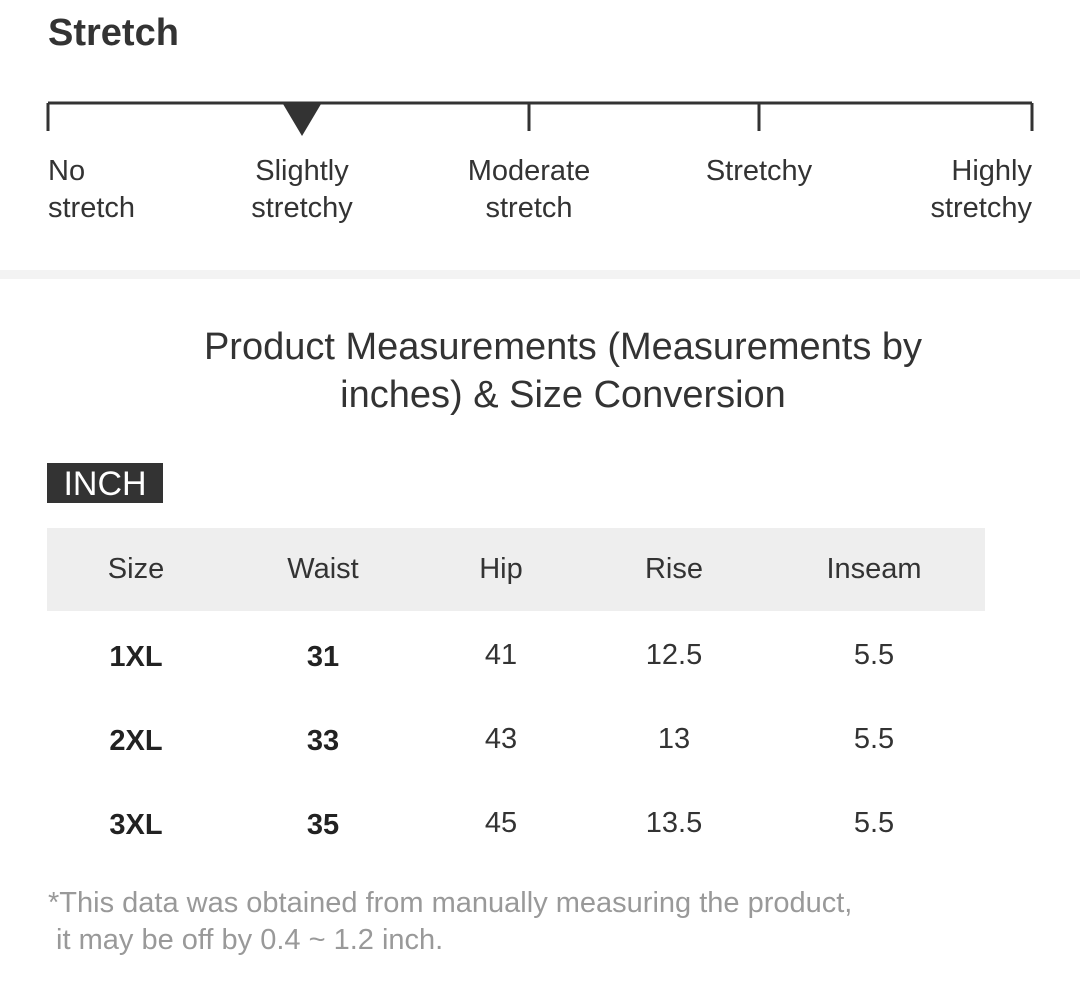  Describe the element at coordinates (136, 657) in the screenshot. I see `table-cell: 1XL` at that location.